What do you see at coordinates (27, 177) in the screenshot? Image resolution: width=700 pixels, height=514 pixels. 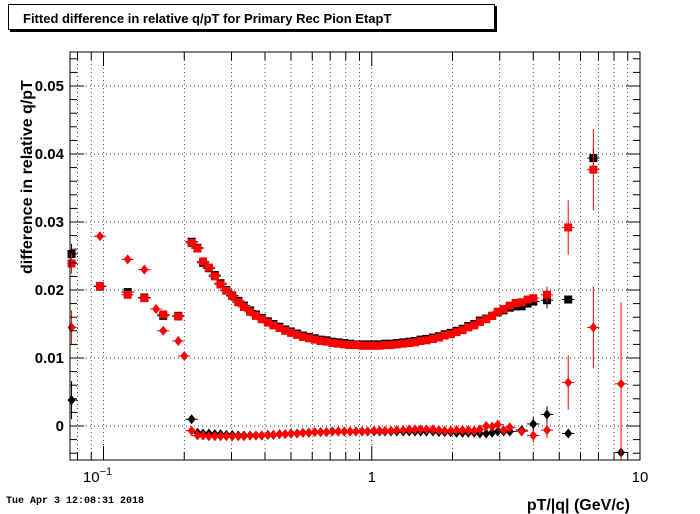 I see `y-axis-label: difference in relative q/pT` at bounding box center [27, 177].